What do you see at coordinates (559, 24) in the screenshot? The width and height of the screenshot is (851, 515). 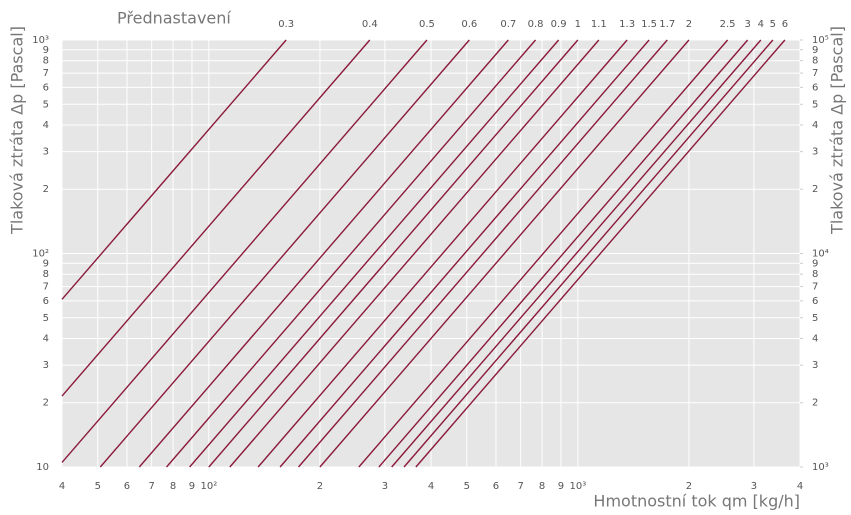 I see `series-label: 0.9` at bounding box center [559, 24].